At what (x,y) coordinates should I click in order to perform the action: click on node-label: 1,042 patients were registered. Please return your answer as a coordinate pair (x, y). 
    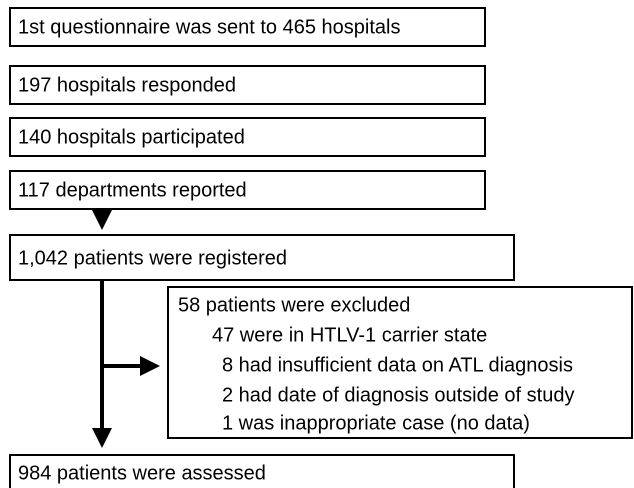
    Looking at the image, I should click on (152, 258).